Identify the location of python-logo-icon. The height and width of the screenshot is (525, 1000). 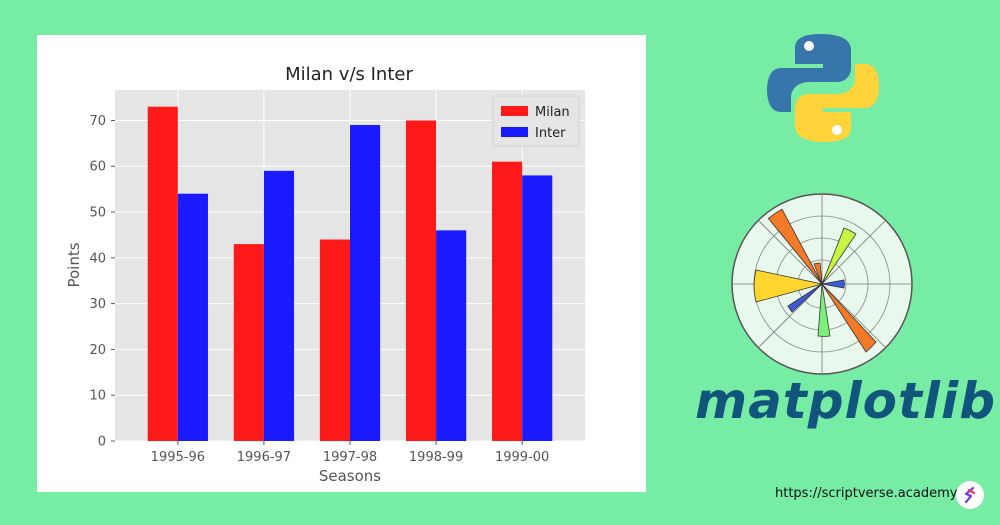
(823, 88).